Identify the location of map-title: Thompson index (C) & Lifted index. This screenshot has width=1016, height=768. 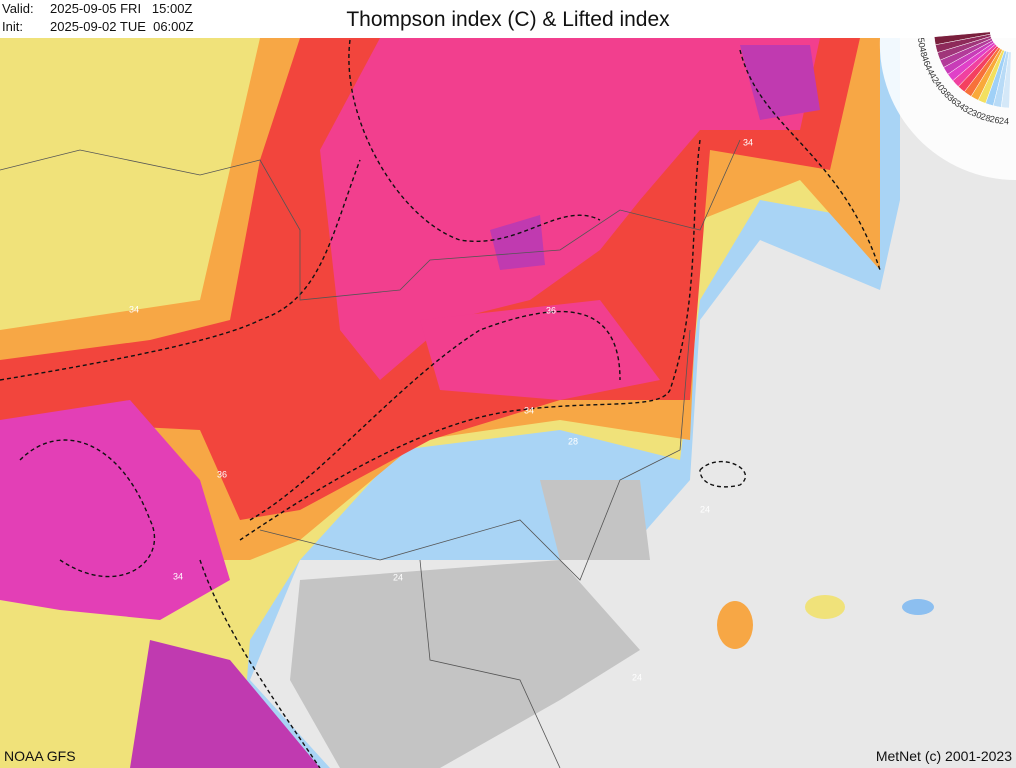
(508, 19).